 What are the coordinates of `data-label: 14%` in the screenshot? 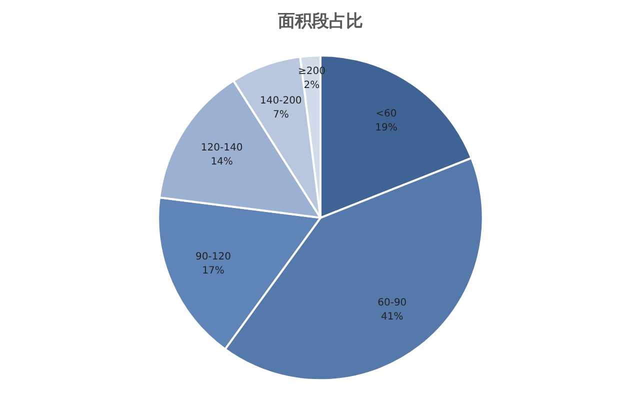 It's located at (221, 162).